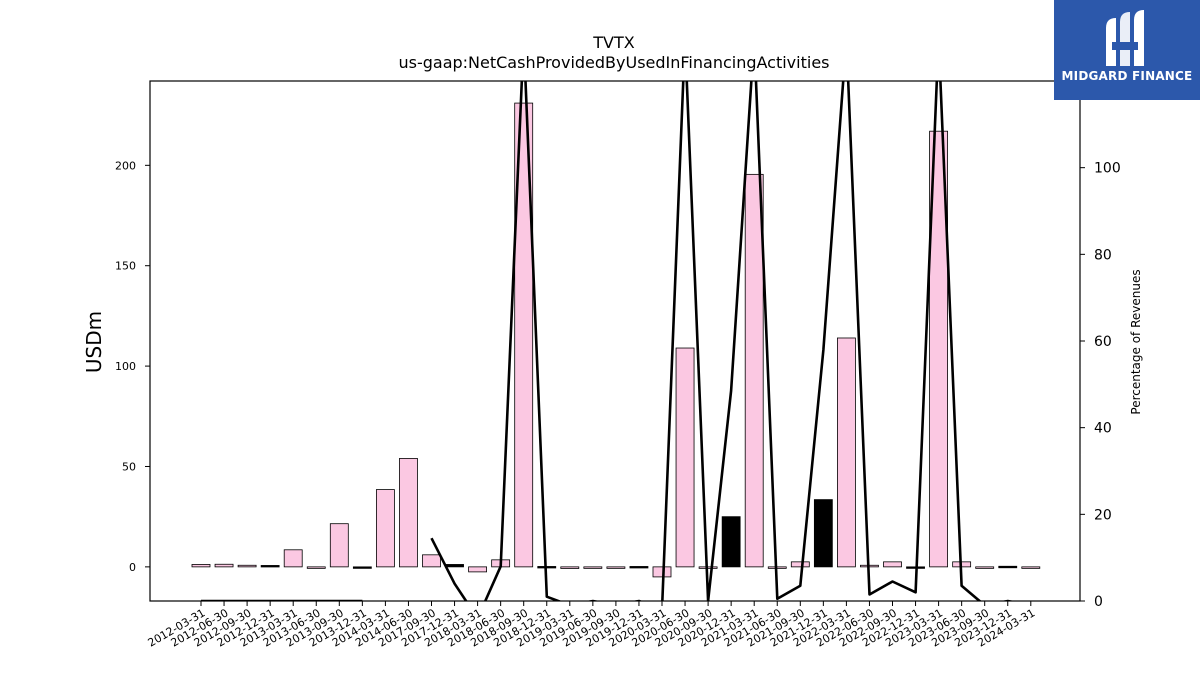 Image resolution: width=1200 pixels, height=675 pixels. What do you see at coordinates (125, 266) in the screenshot?
I see `y-tick-label: 150` at bounding box center [125, 266].